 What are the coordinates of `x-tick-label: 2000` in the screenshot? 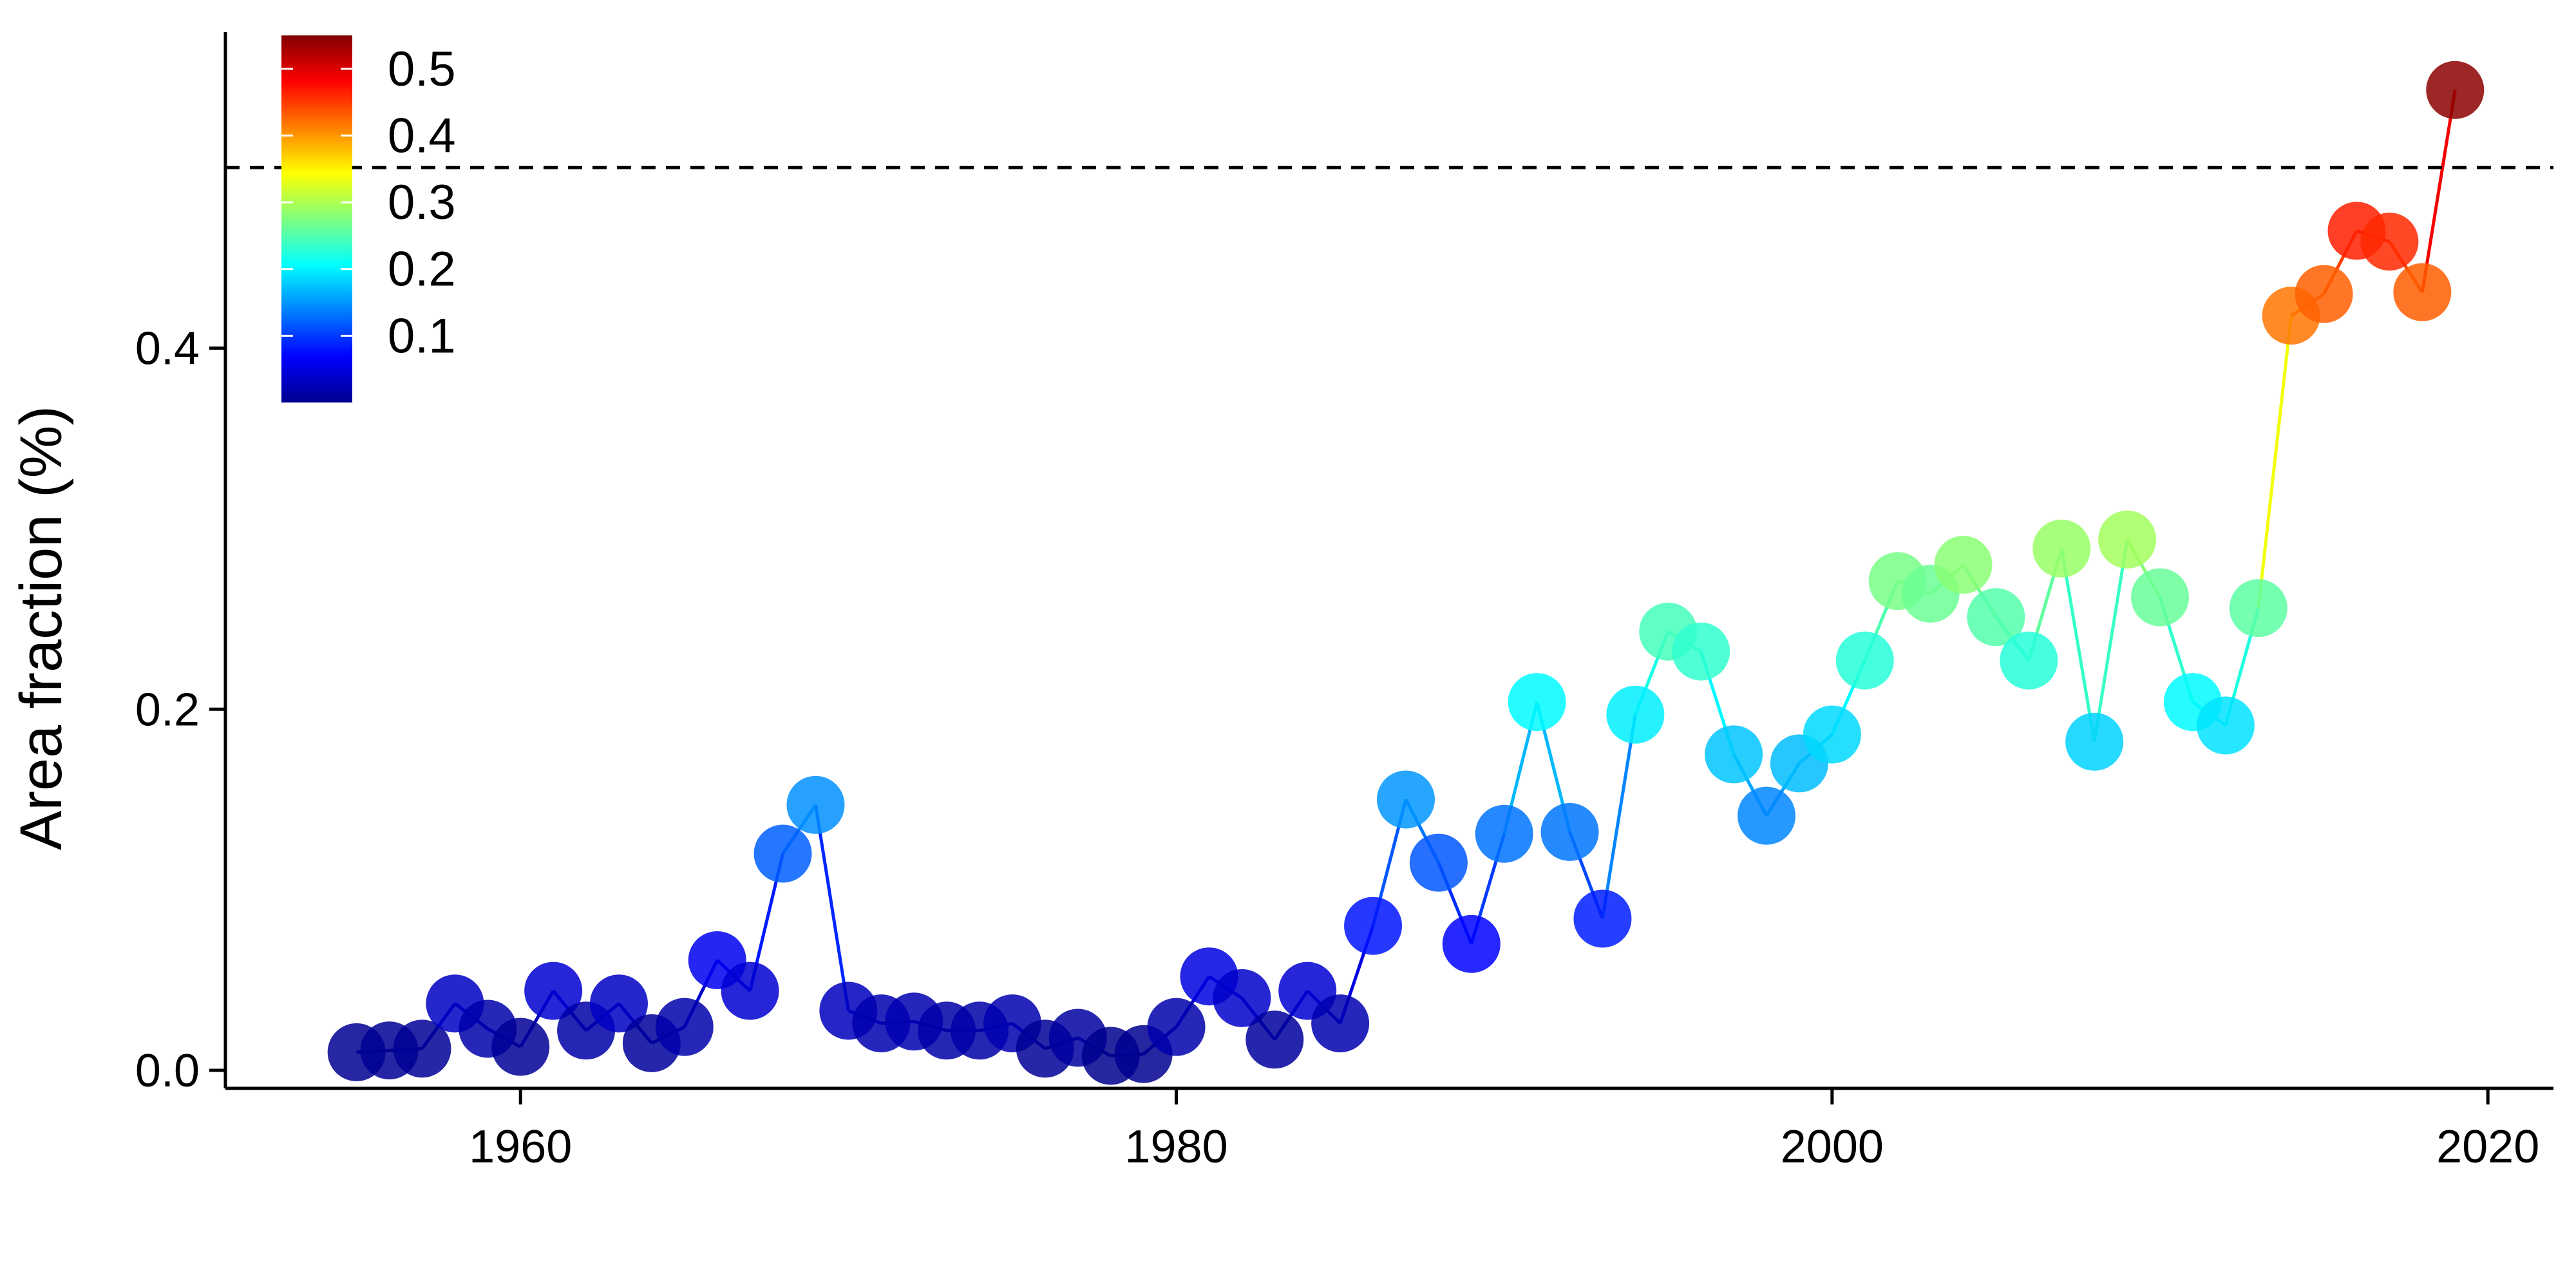 It's located at (1832, 1147).